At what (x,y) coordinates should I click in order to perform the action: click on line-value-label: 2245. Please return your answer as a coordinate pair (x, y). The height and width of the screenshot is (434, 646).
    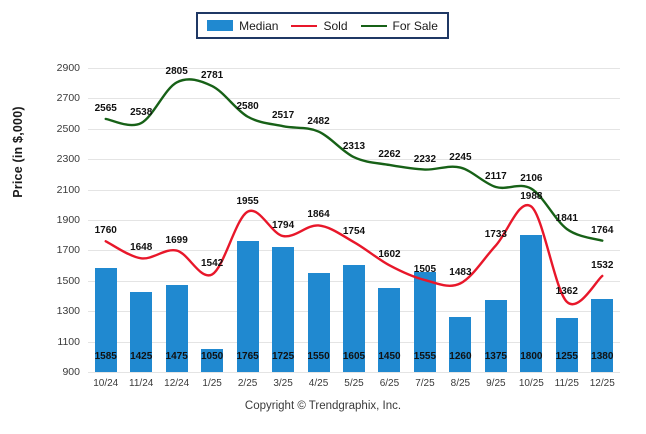
    Looking at the image, I should click on (460, 157).